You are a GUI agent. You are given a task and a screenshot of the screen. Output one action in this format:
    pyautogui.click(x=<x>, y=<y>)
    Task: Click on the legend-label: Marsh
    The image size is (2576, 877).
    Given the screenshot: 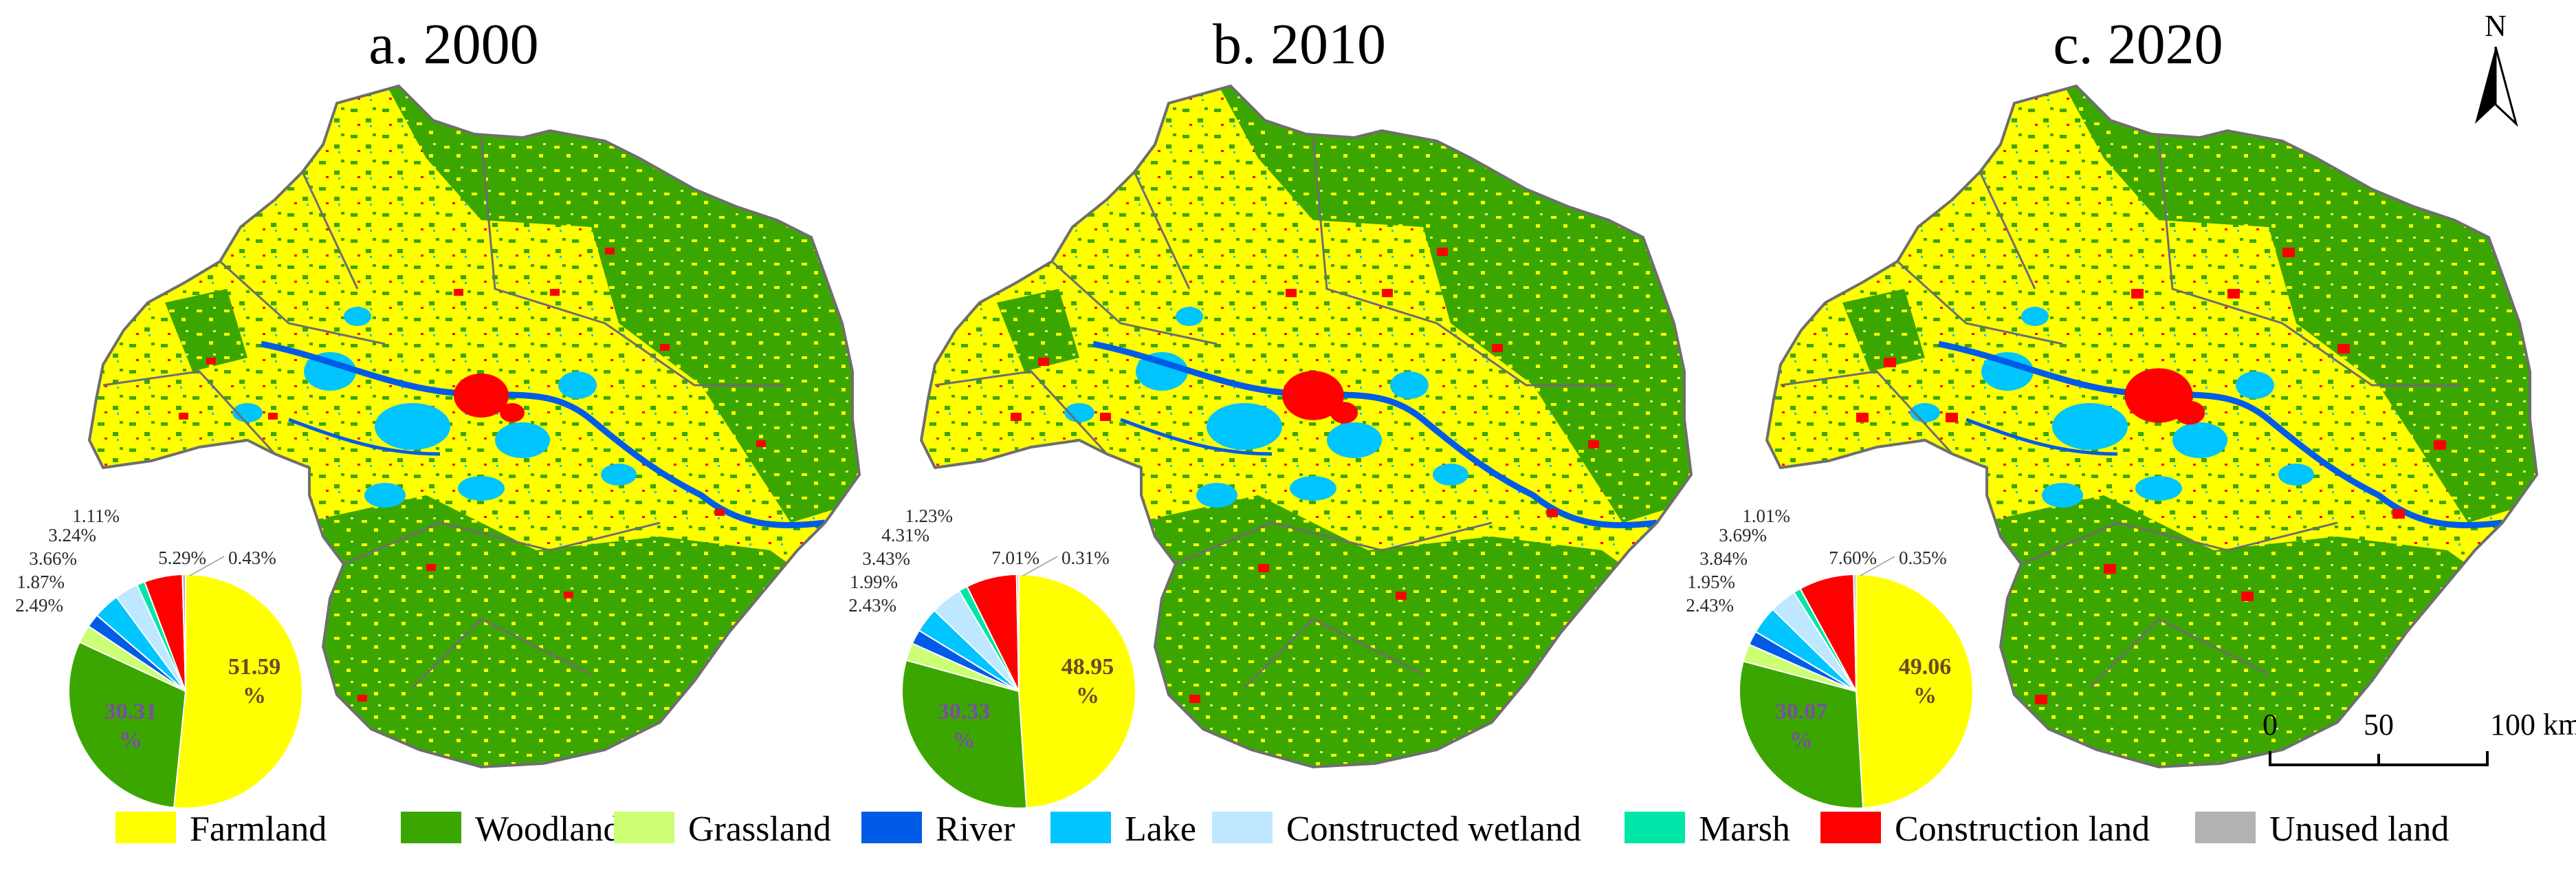 What is the action you would take?
    pyautogui.click(x=1744, y=830)
    